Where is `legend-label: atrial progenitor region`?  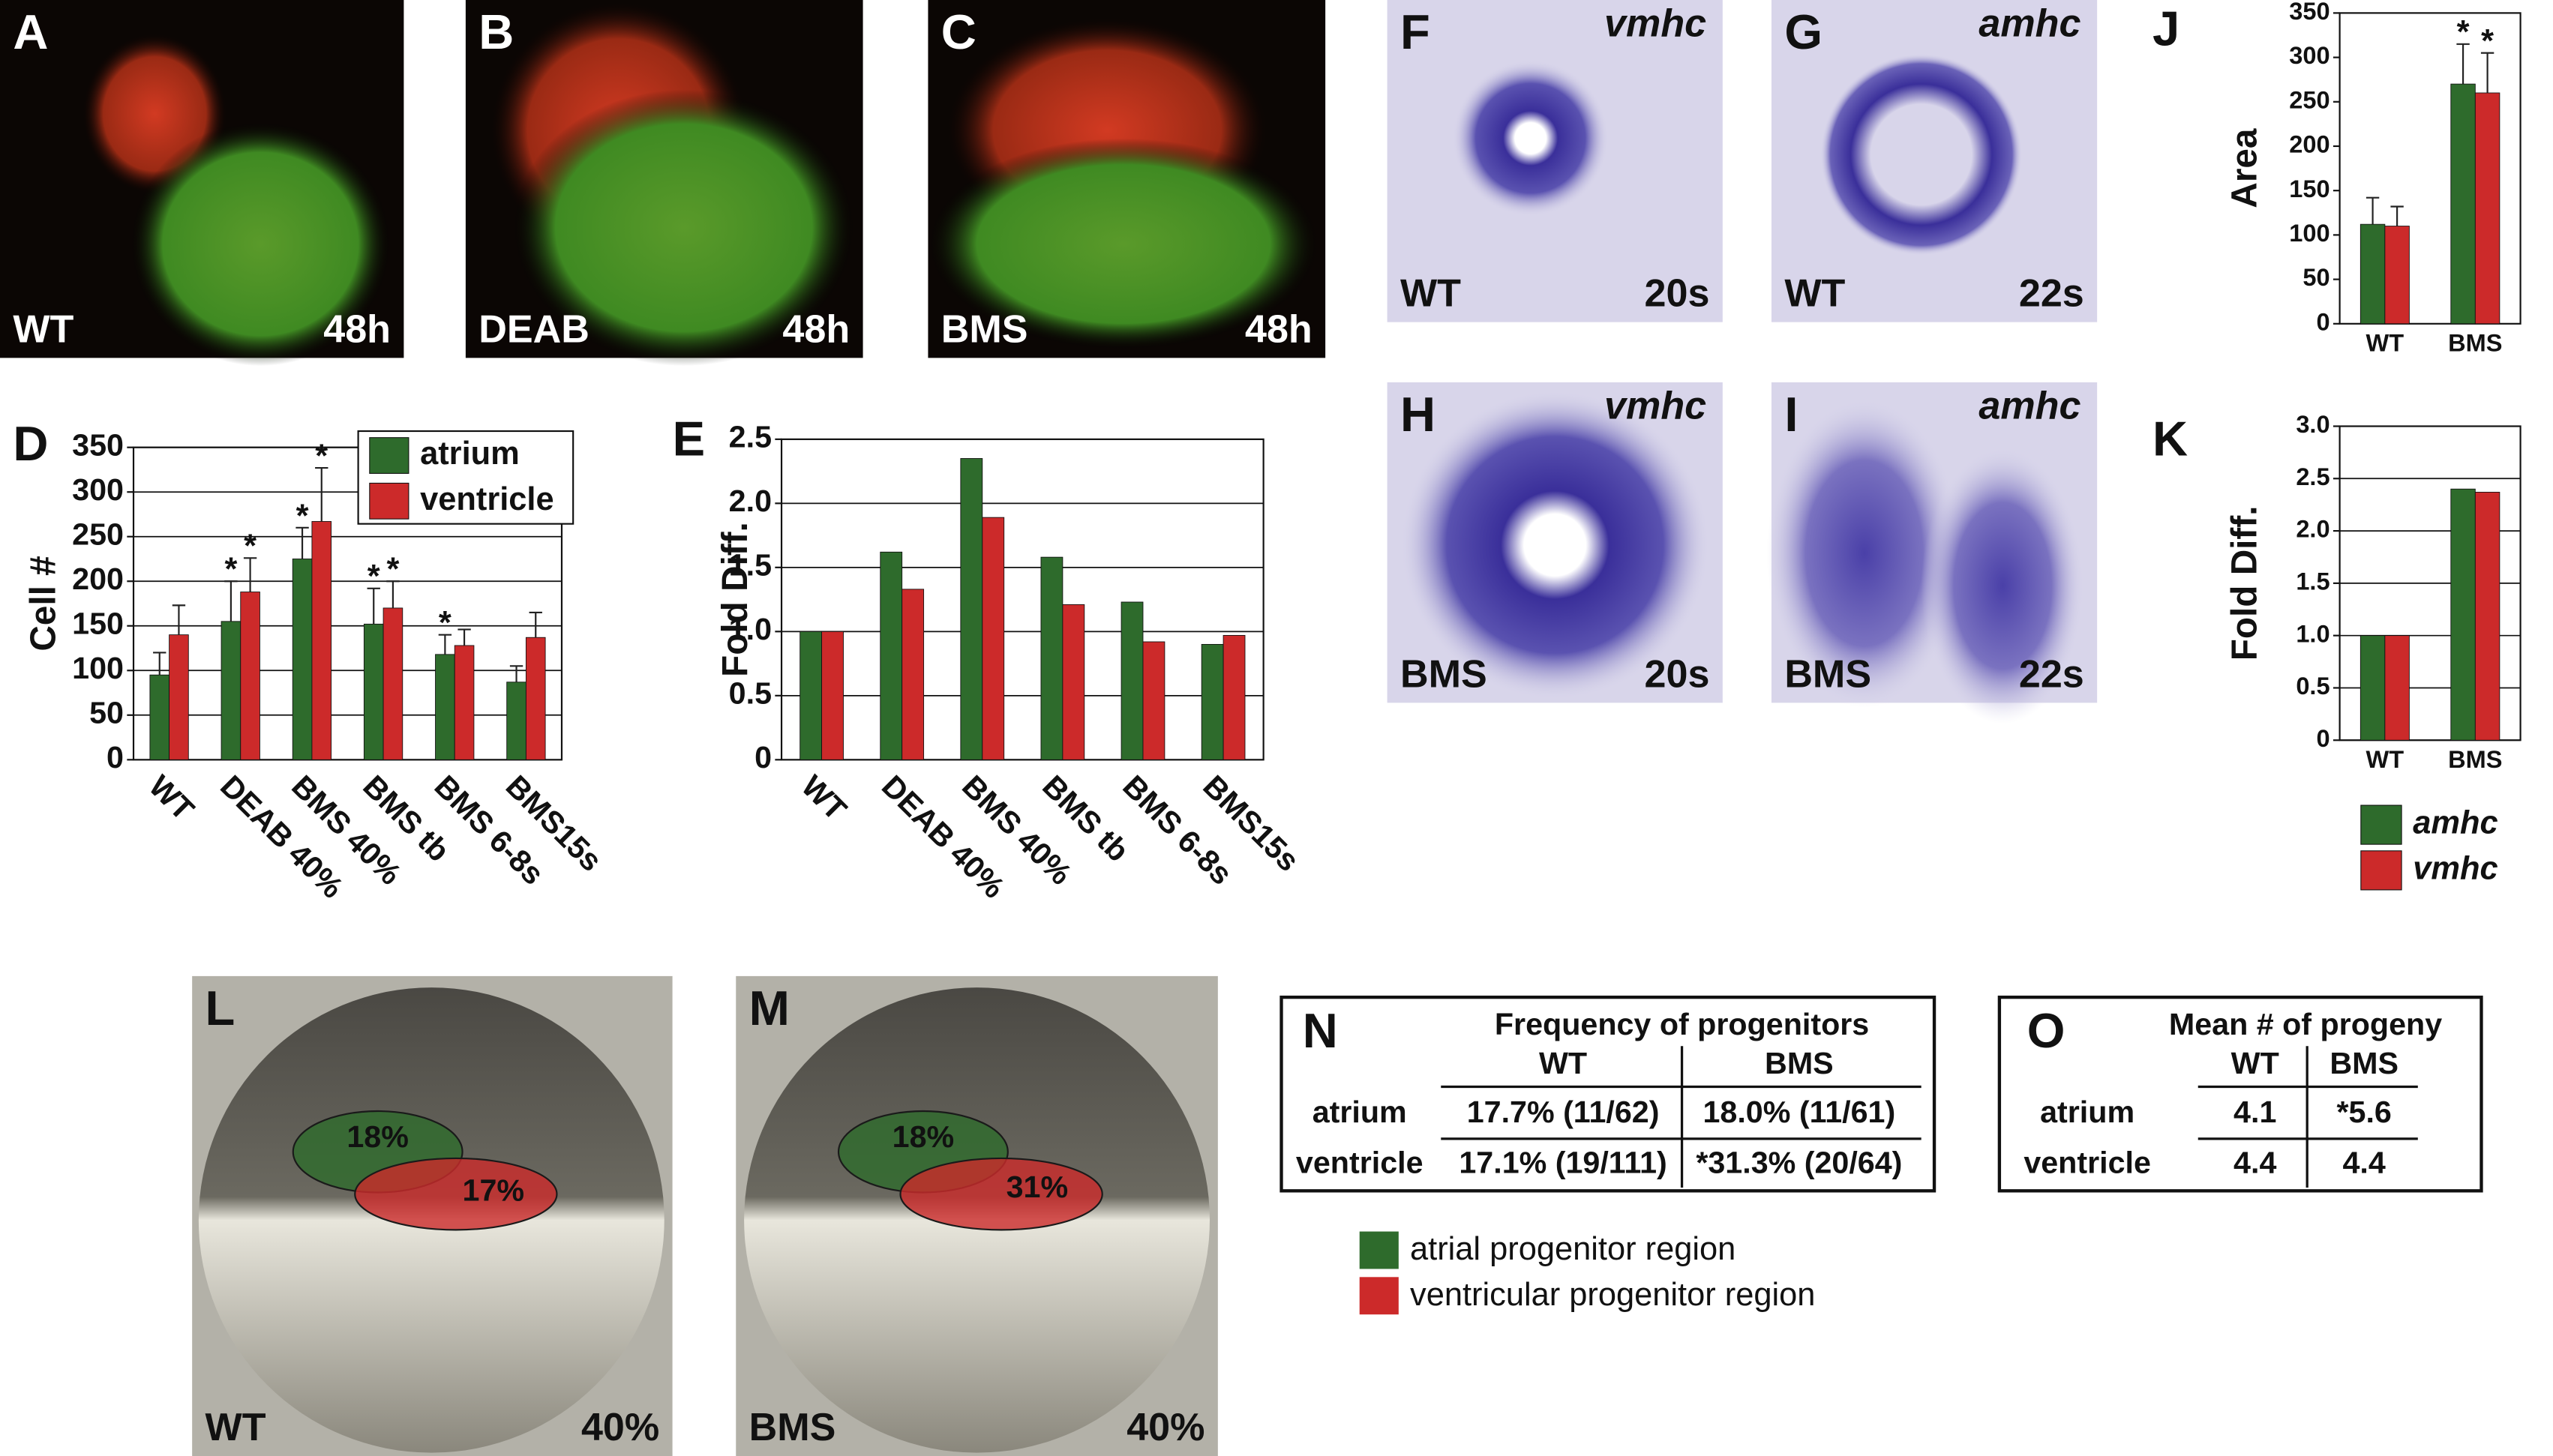 legend-label: atrial progenitor region is located at coordinates (1573, 1249).